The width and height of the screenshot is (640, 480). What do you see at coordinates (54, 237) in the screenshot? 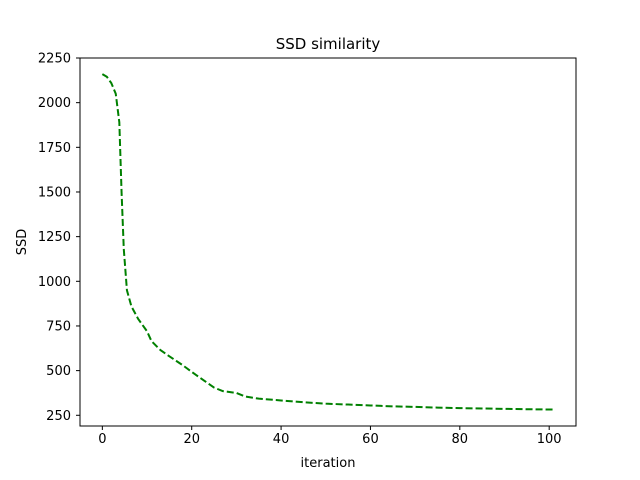
I see `y-tick-label: 1250` at bounding box center [54, 237].